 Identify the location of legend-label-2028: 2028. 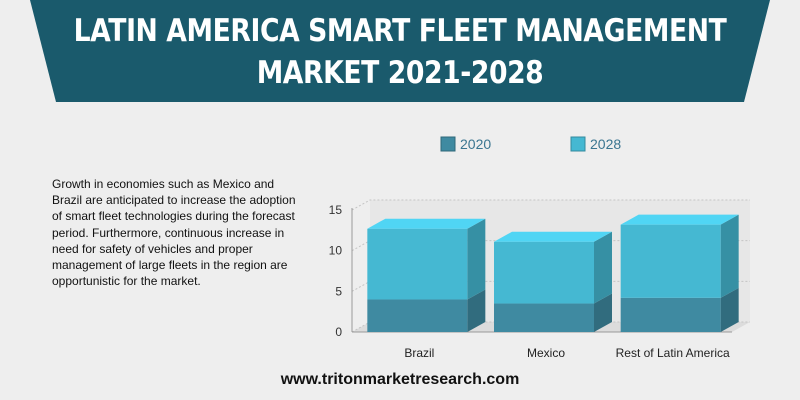
(605, 144).